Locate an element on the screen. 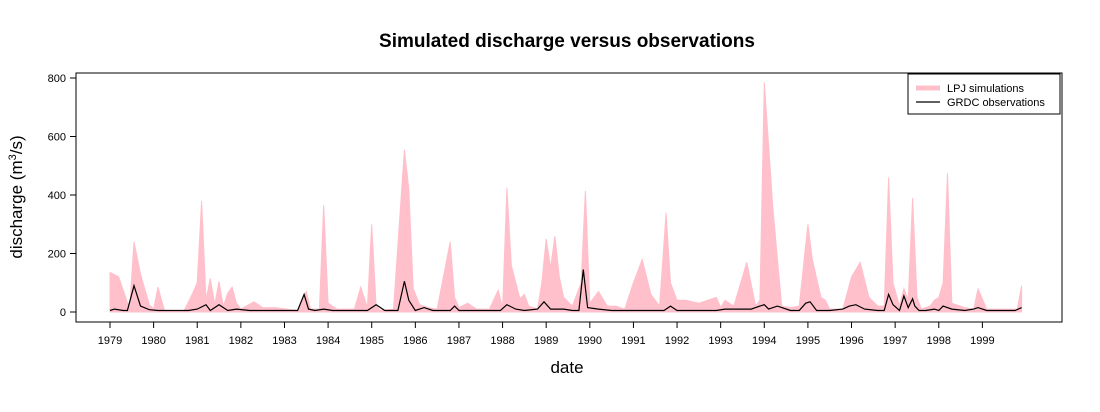  y-tick-label: 400 is located at coordinates (57, 196).